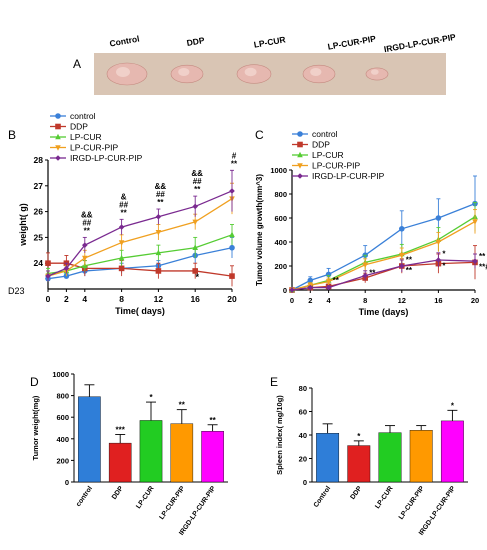 The image size is (487, 550). What do you see at coordinates (151, 451) in the screenshot?
I see `bar-lp-cur` at bounding box center [151, 451].